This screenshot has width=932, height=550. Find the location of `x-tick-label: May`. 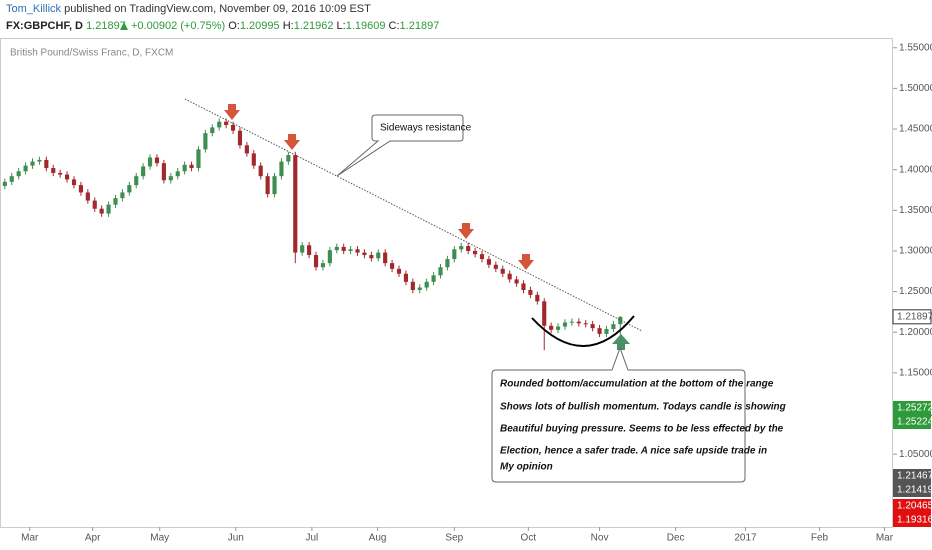

x-tick-label: May is located at coordinates (159, 538).